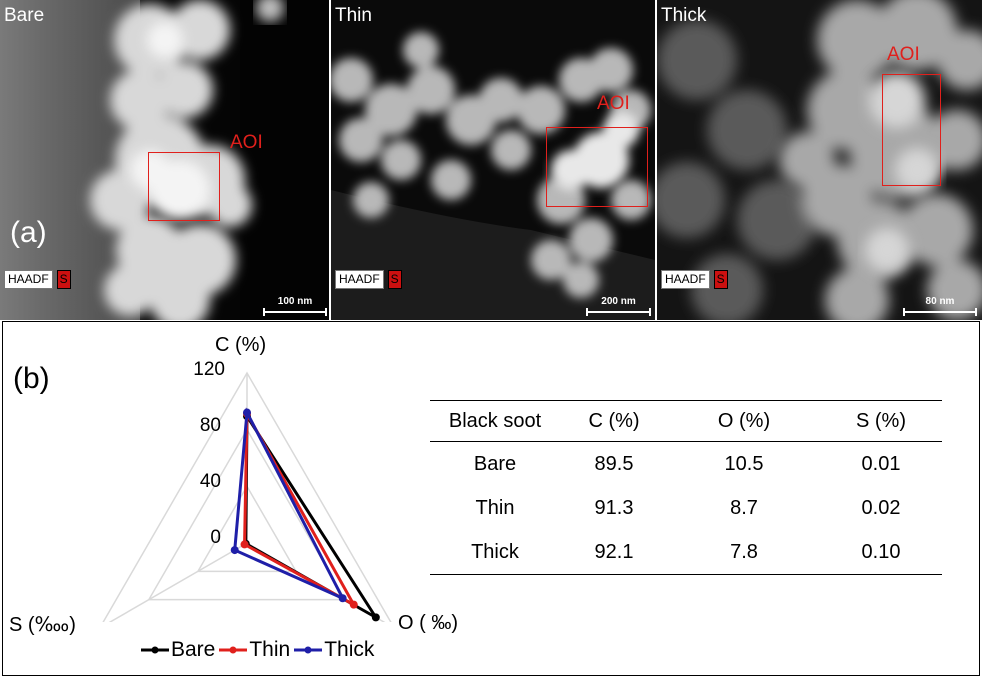 The width and height of the screenshot is (982, 678). I want to click on series-line-thin, so click(300, 508).